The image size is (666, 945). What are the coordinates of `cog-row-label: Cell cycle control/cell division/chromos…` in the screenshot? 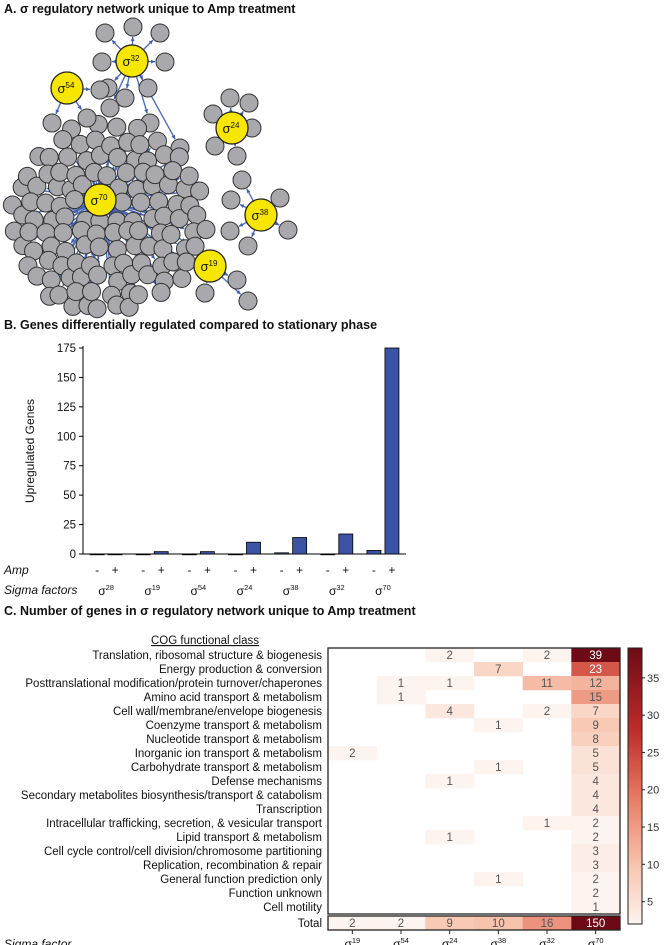 It's located at (183, 852).